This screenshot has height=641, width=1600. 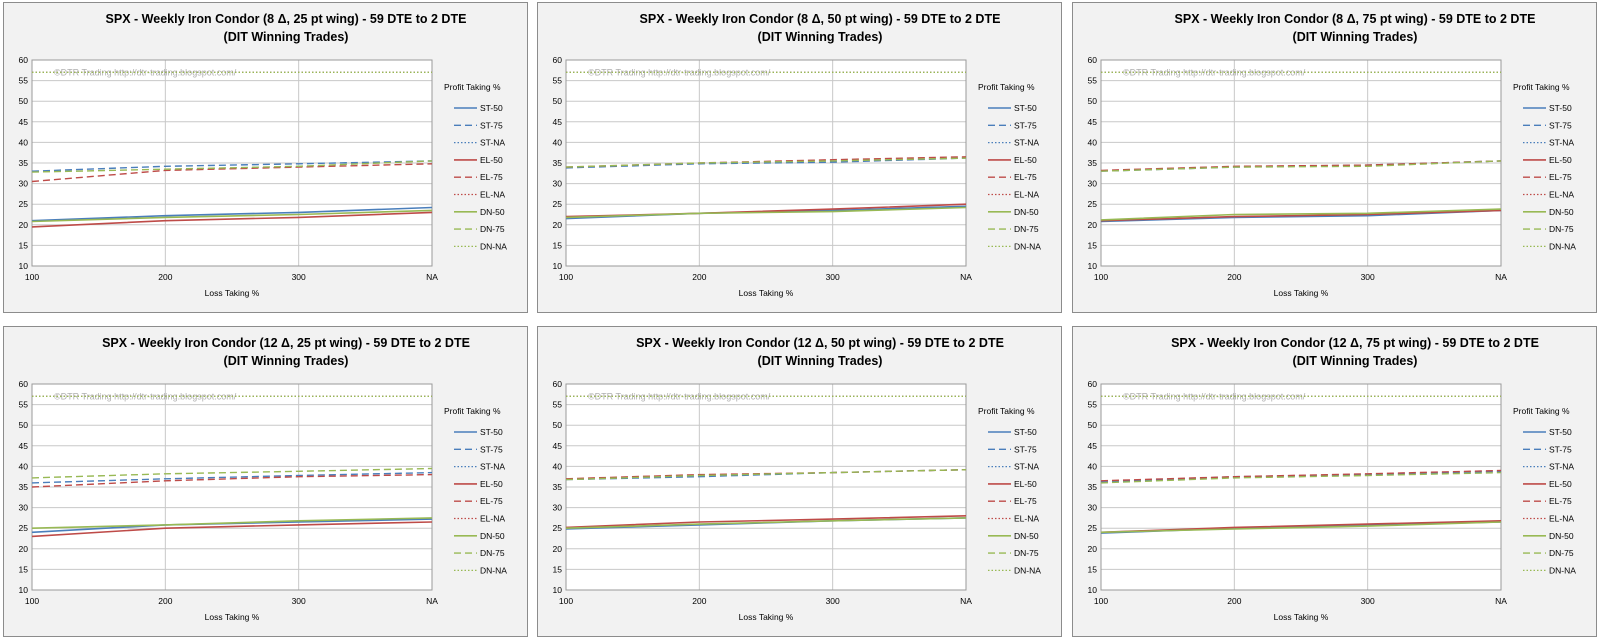 What do you see at coordinates (1093, 466) in the screenshot?
I see `y-tick-label: 40` at bounding box center [1093, 466].